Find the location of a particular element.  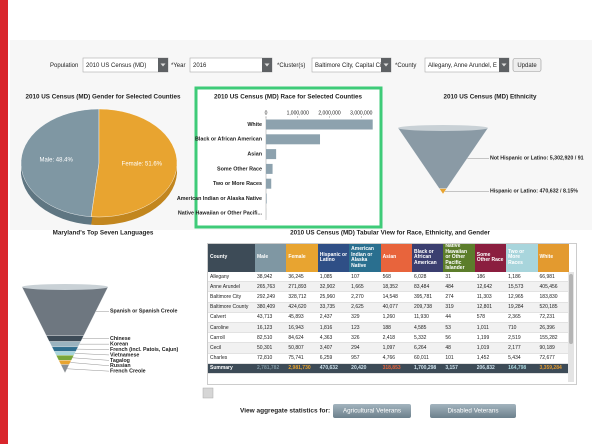

table-cell: 6,028 is located at coordinates (427, 277).